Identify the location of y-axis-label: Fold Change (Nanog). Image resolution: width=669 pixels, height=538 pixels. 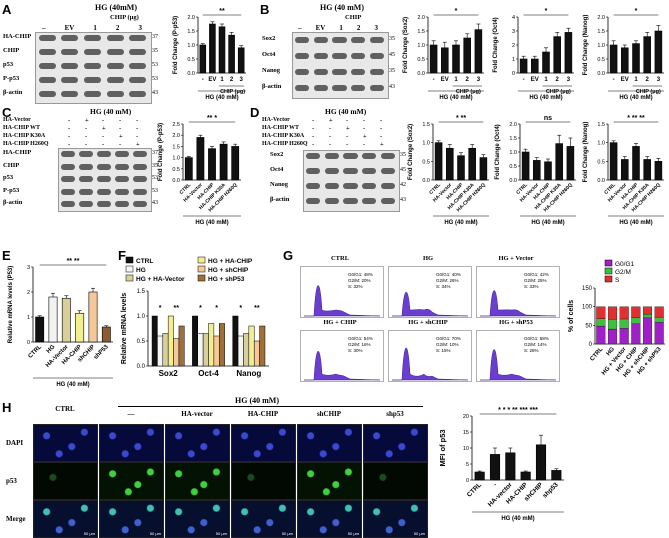
(586, 45).